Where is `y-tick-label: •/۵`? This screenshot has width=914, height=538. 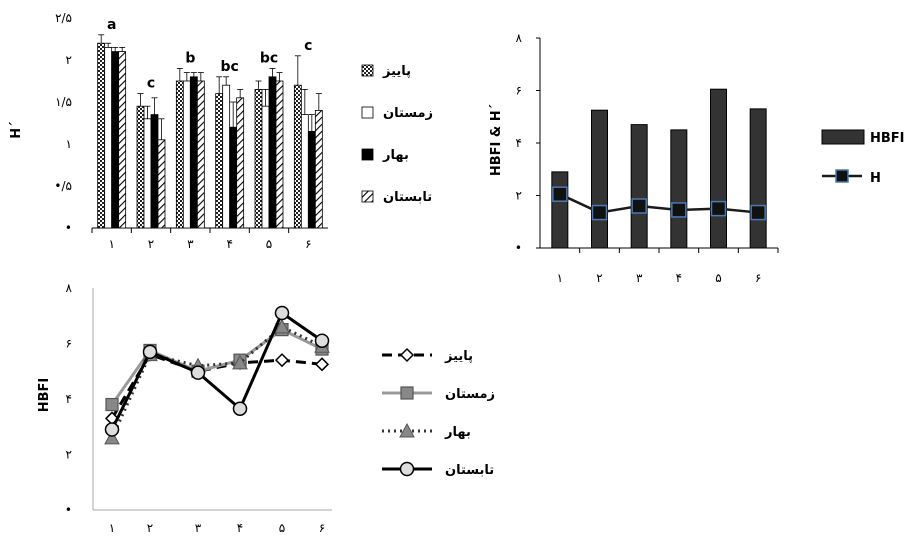
y-tick-label: •/۵ is located at coordinates (63, 186).